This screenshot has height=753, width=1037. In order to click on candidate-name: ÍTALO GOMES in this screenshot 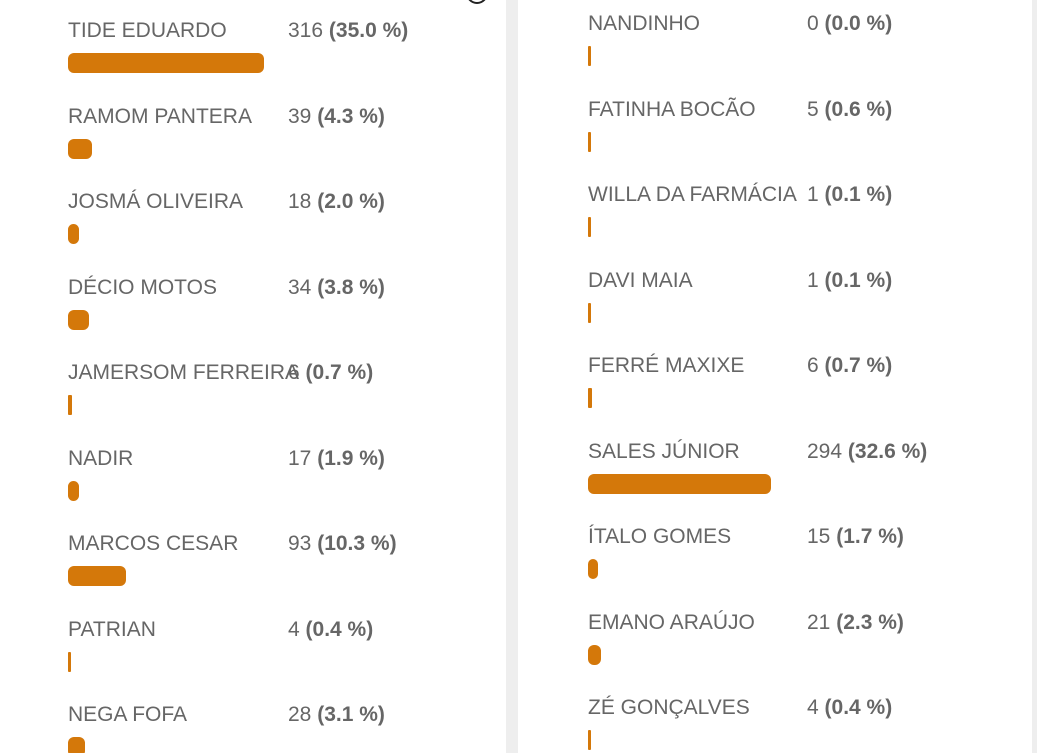, I will do `click(660, 536)`.